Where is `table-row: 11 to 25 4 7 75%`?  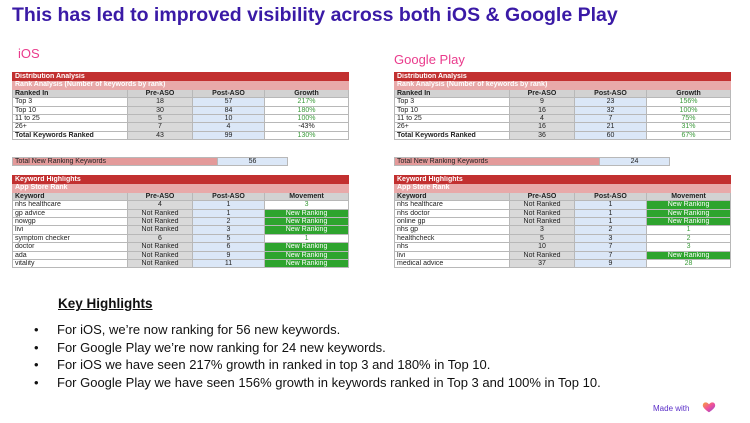
table-row: 11 to 25 4 7 75% is located at coordinates (563, 119).